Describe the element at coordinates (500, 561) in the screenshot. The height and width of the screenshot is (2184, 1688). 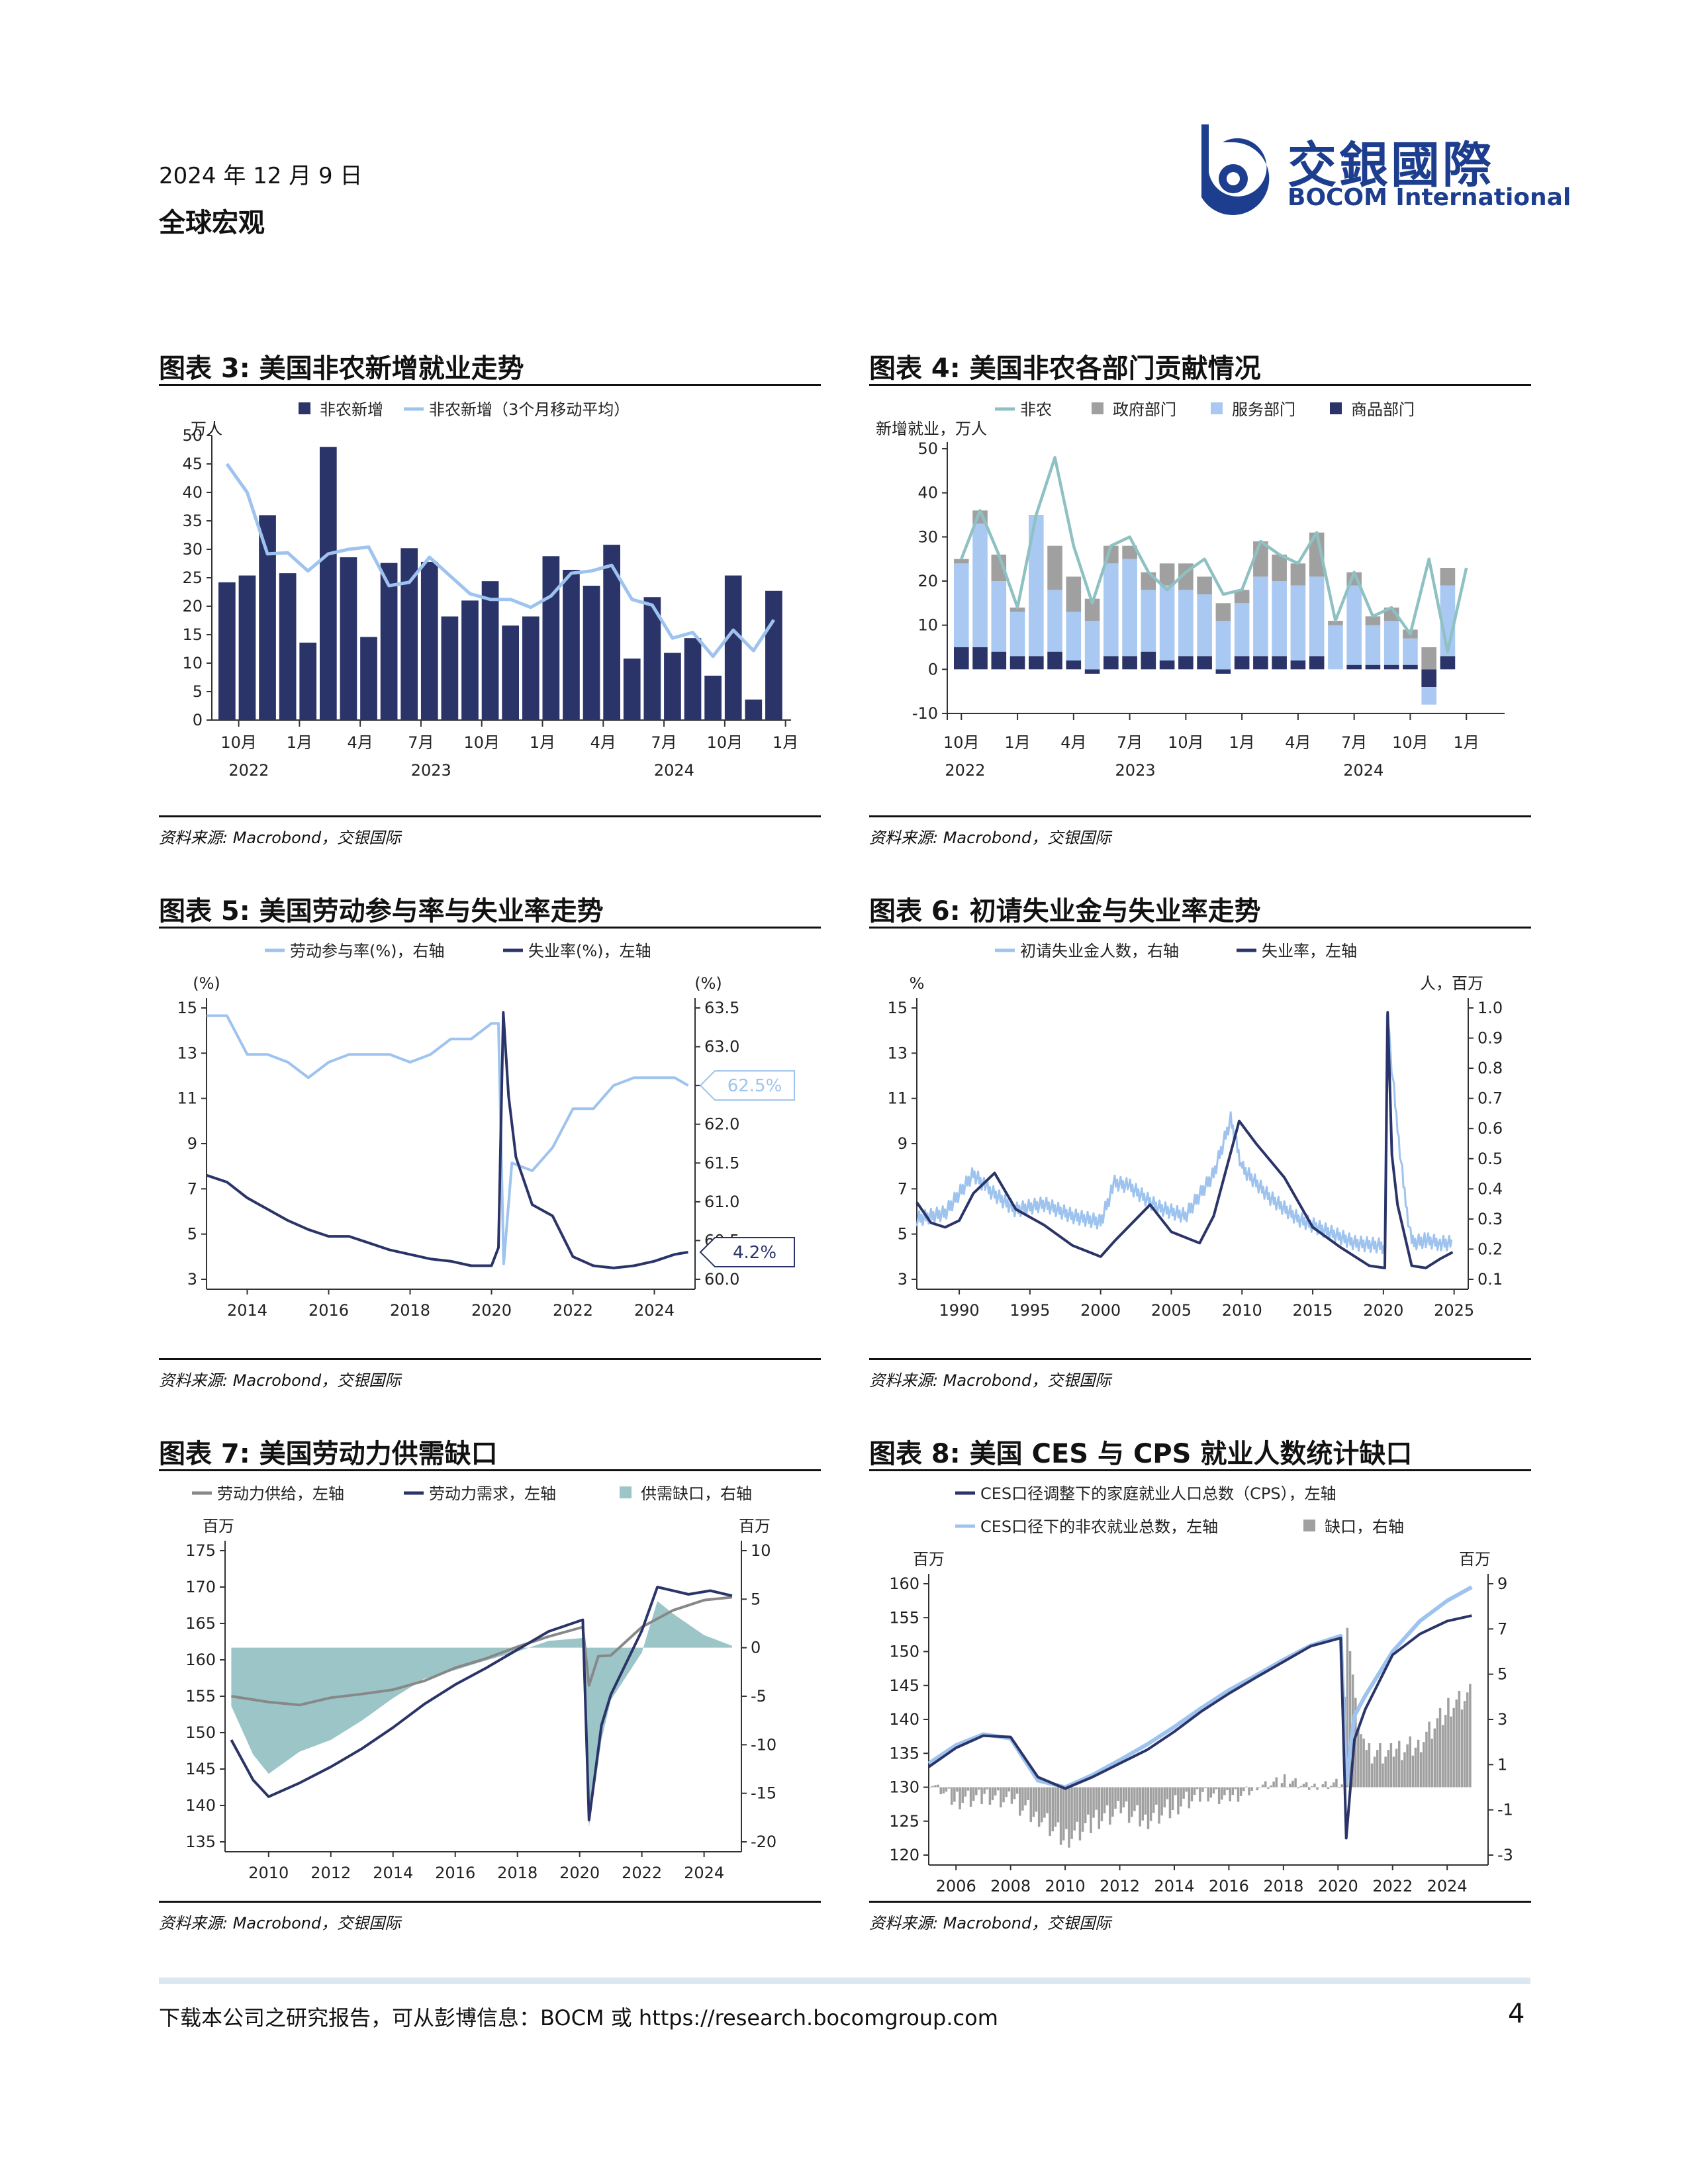
I see `moving-average-line` at that location.